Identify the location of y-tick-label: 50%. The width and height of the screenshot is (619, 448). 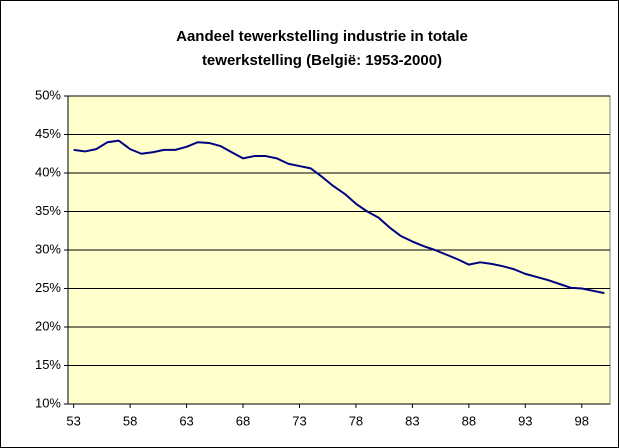
(48, 94).